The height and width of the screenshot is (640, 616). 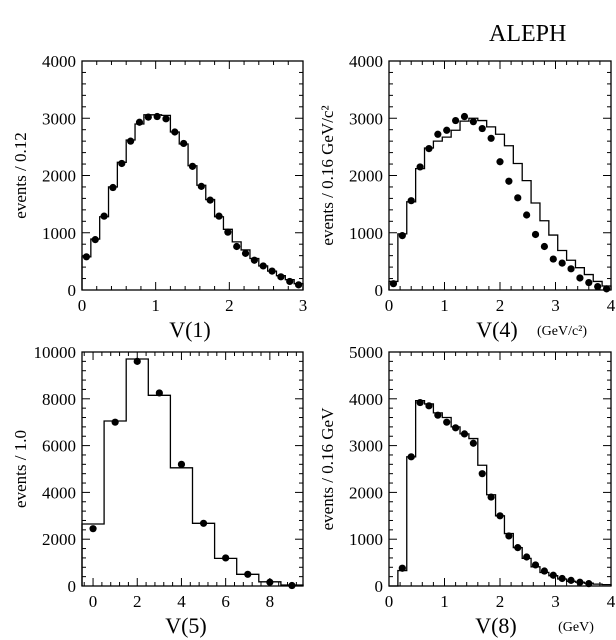 What do you see at coordinates (59, 446) in the screenshot?
I see `y-tick-label: 6000` at bounding box center [59, 446].